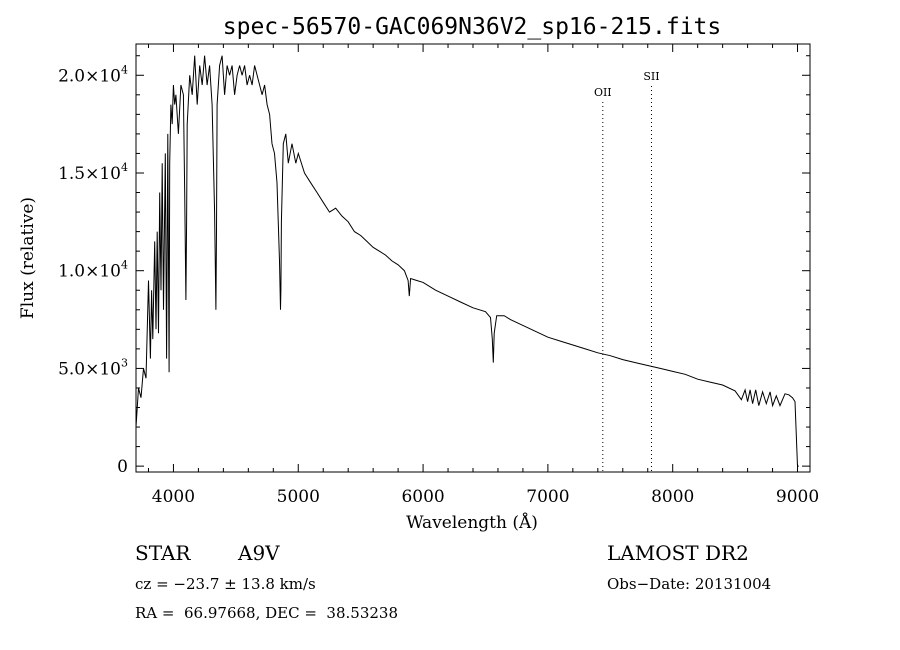  Describe the element at coordinates (627, 271) in the screenshot. I see `emission-line-markers: OII SII` at that location.